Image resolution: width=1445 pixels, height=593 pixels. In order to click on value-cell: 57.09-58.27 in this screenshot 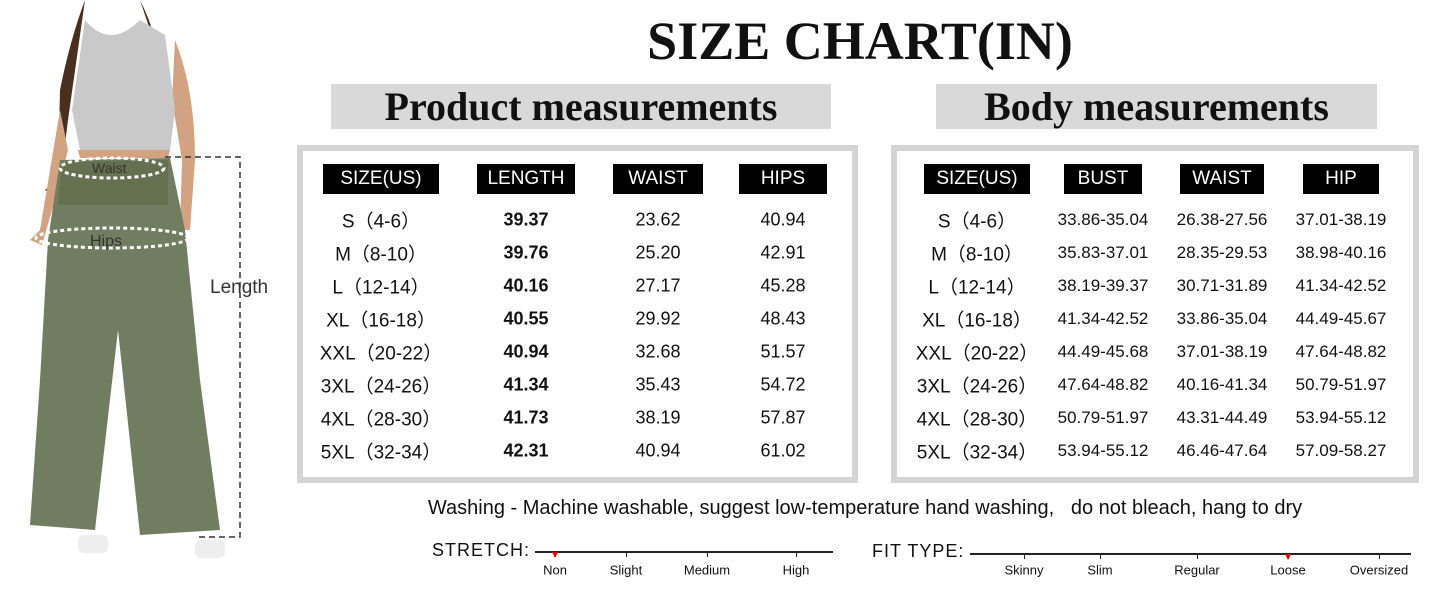, I will do `click(1341, 450)`.